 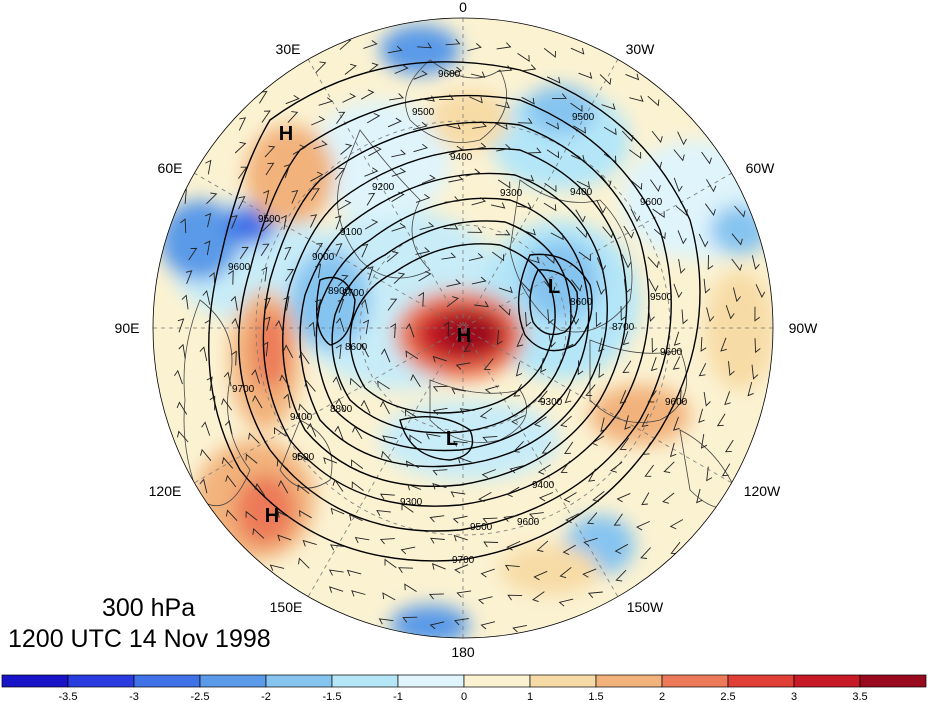 I want to click on colorbar-tick-label: -3.5, so click(x=68, y=696).